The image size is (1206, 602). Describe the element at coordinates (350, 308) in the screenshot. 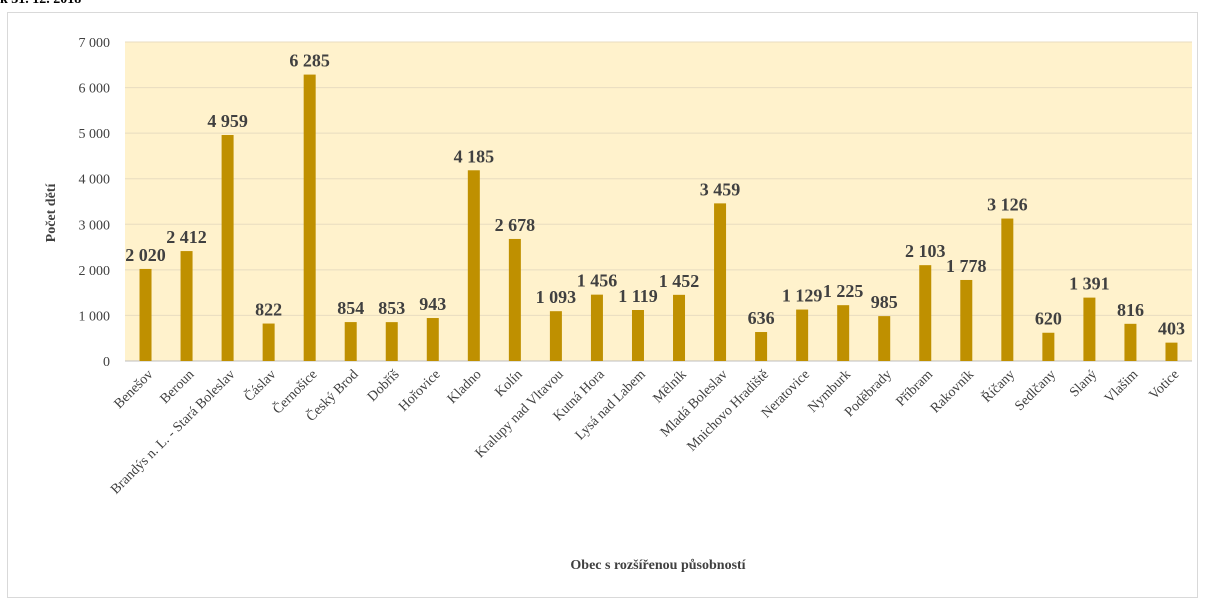

I see `data-label: 854` at that location.